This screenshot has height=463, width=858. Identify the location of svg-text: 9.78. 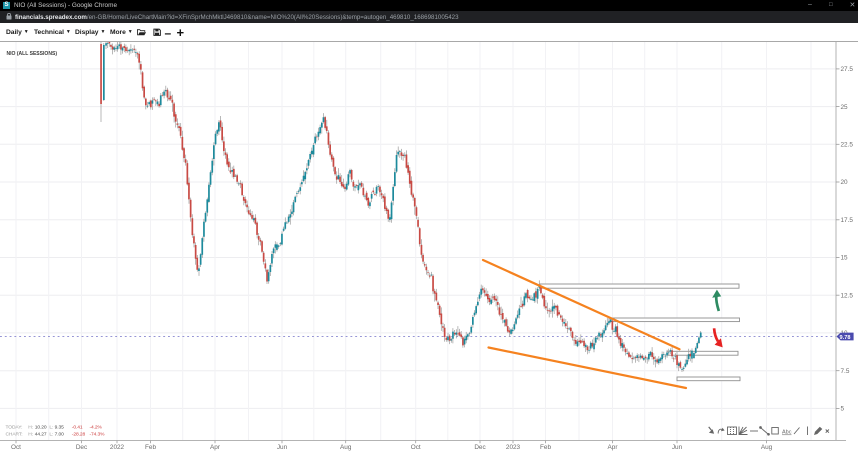
(845, 338).